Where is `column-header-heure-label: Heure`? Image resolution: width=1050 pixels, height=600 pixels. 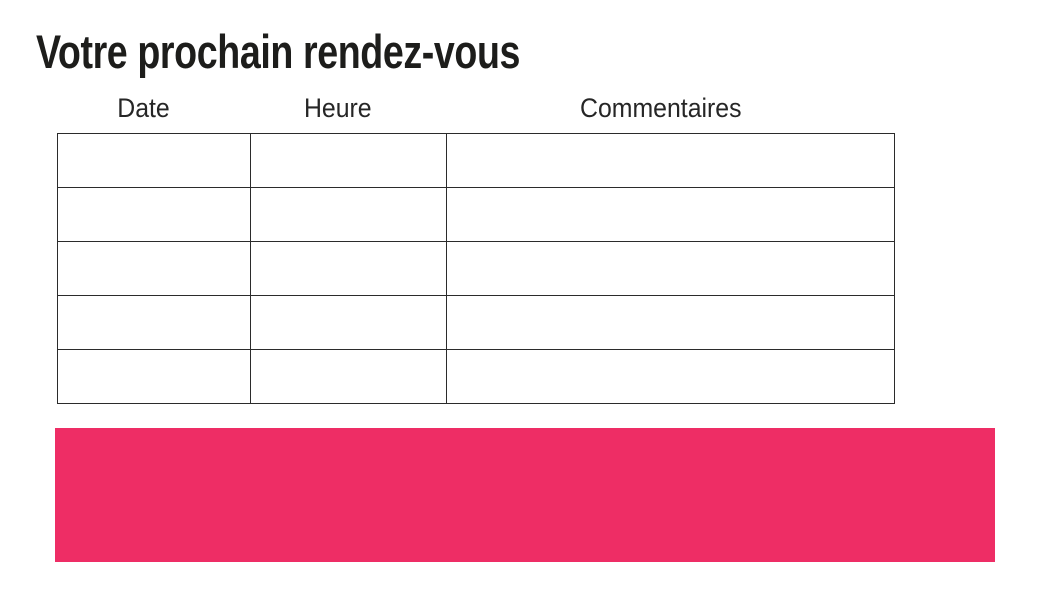 column-header-heure-label: Heure is located at coordinates (338, 108).